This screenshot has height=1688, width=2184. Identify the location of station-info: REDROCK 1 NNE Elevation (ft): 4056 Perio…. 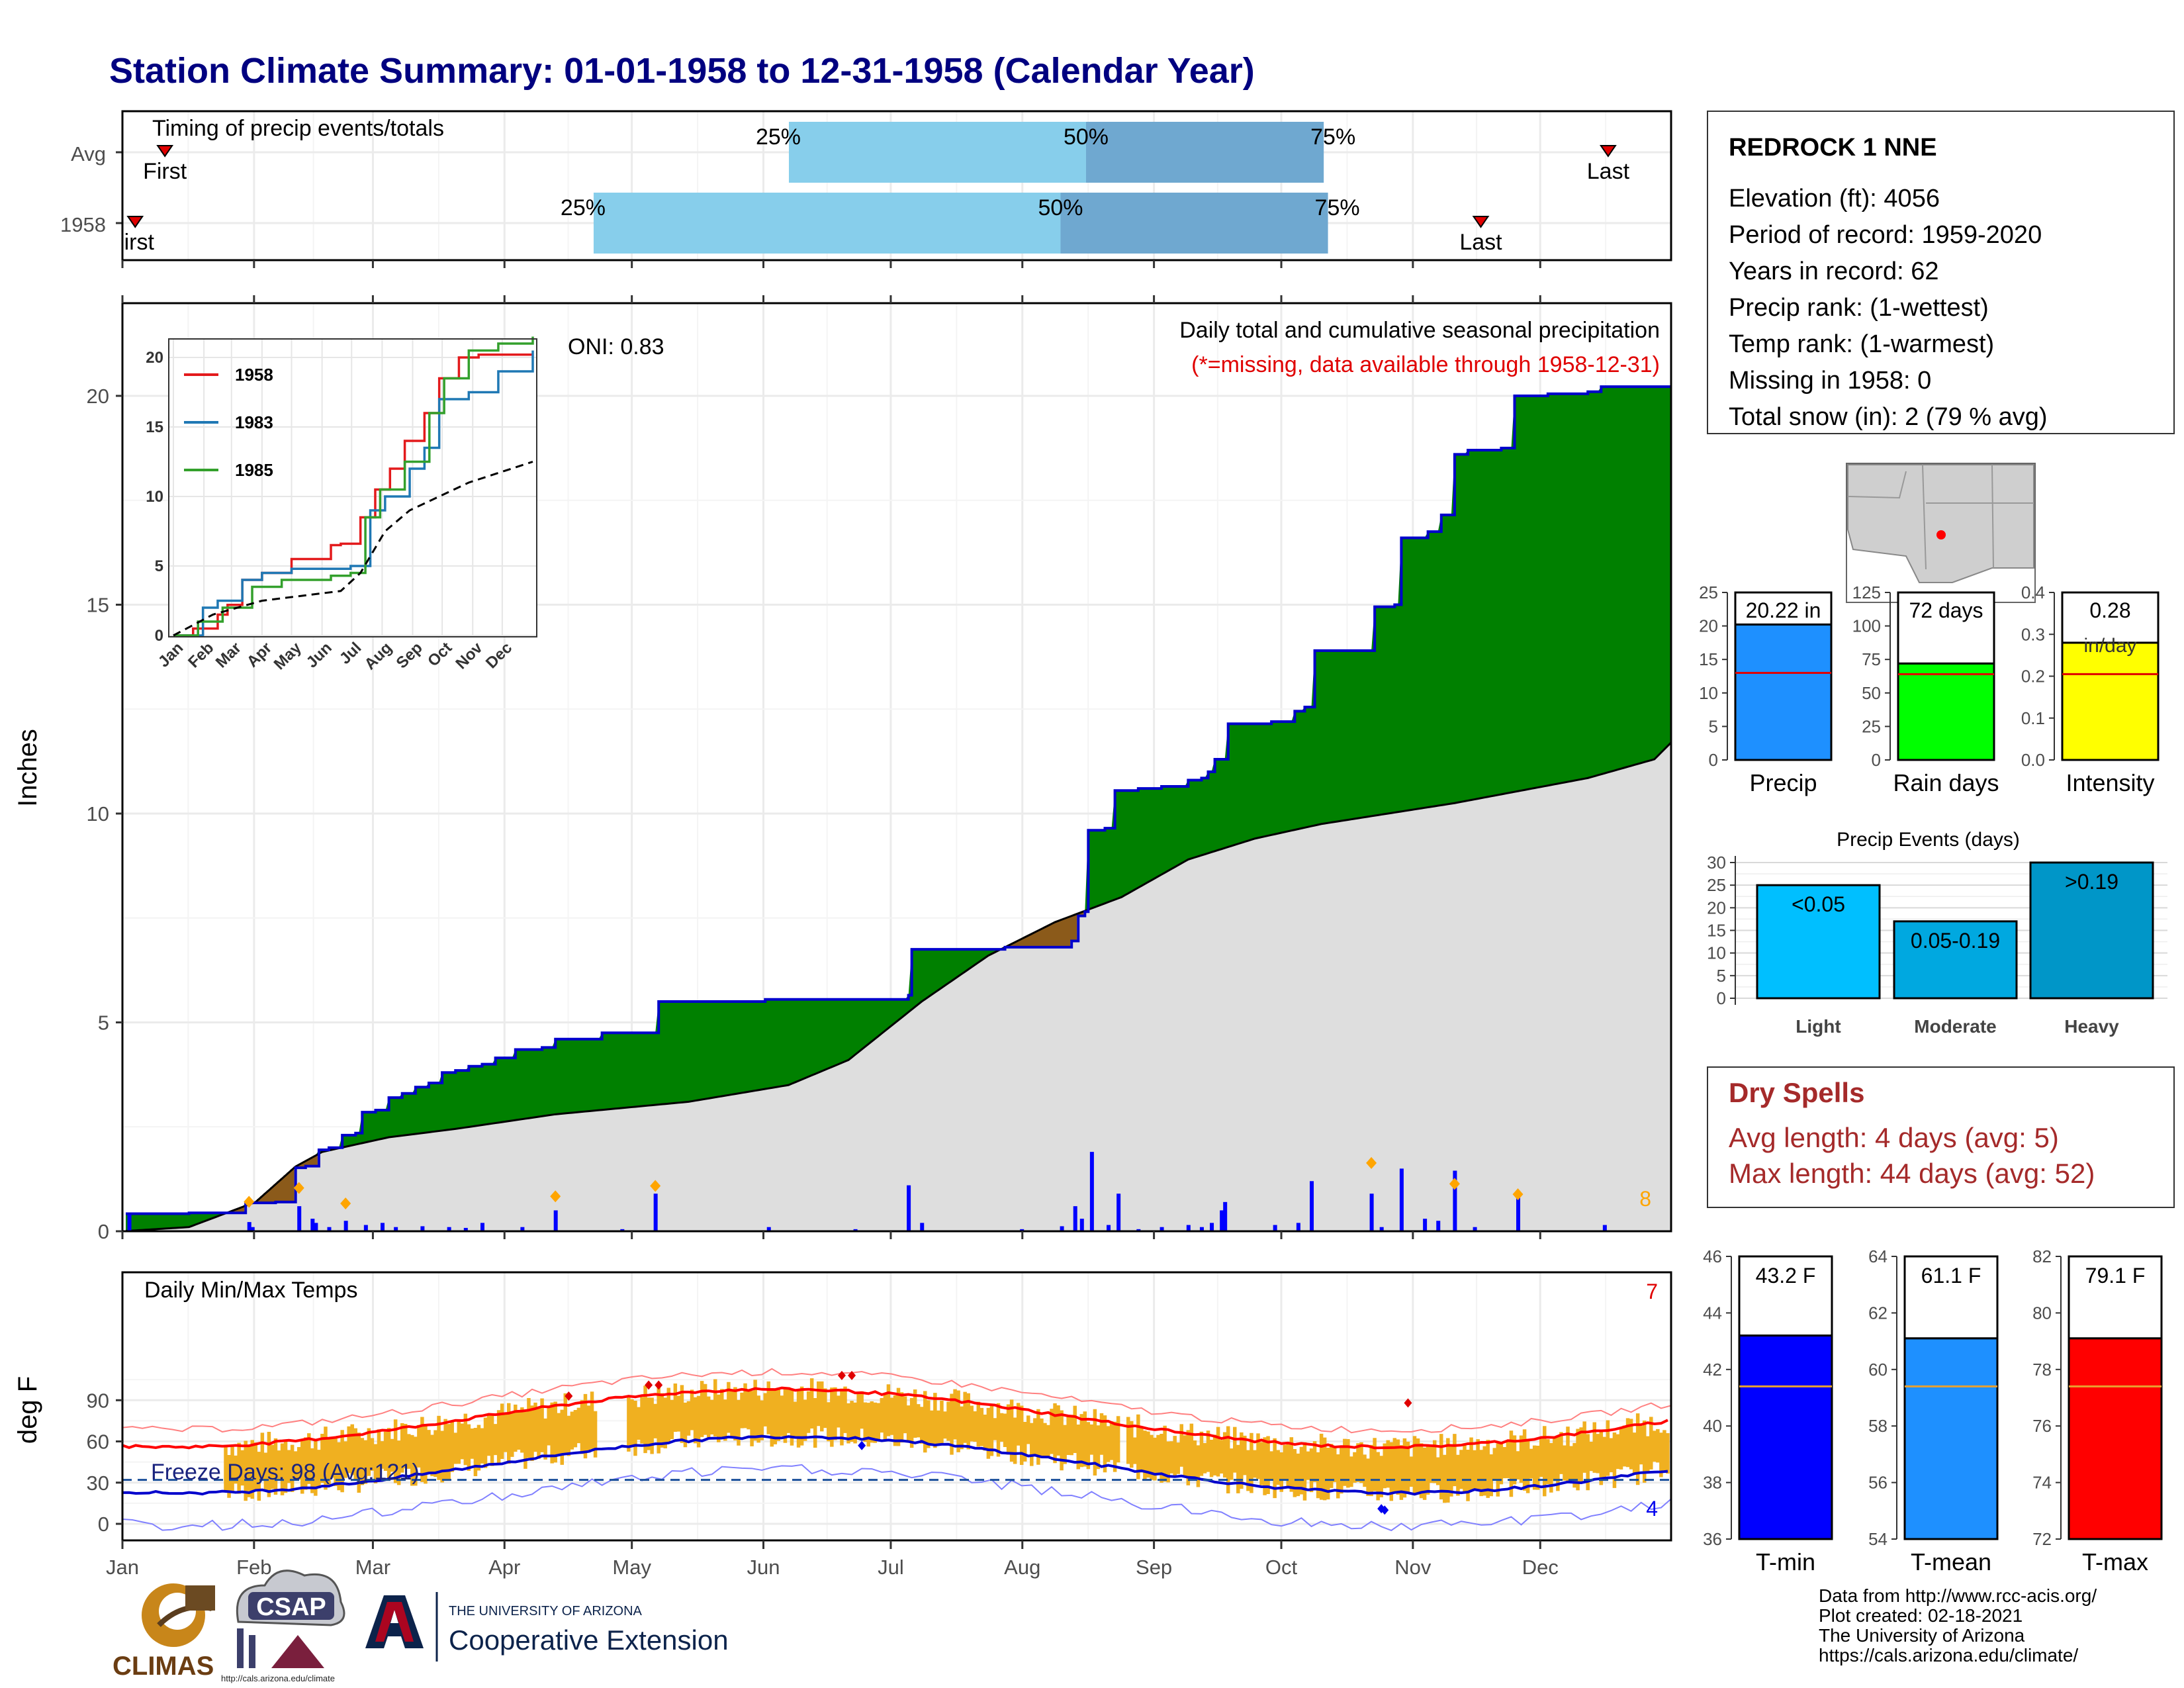
(1941, 272).